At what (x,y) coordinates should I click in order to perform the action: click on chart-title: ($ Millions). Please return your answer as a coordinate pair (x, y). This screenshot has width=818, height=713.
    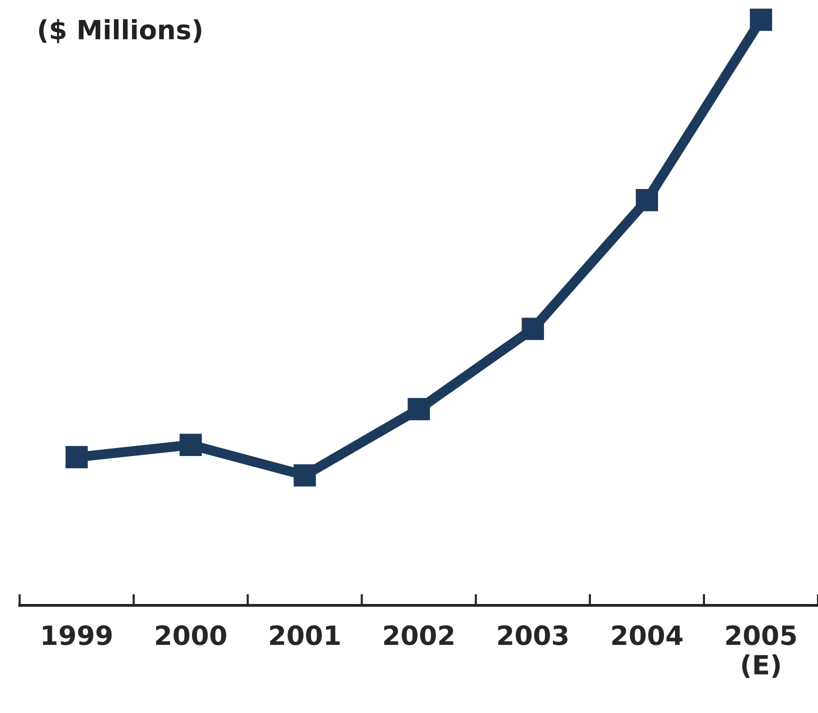
    Looking at the image, I should click on (120, 31).